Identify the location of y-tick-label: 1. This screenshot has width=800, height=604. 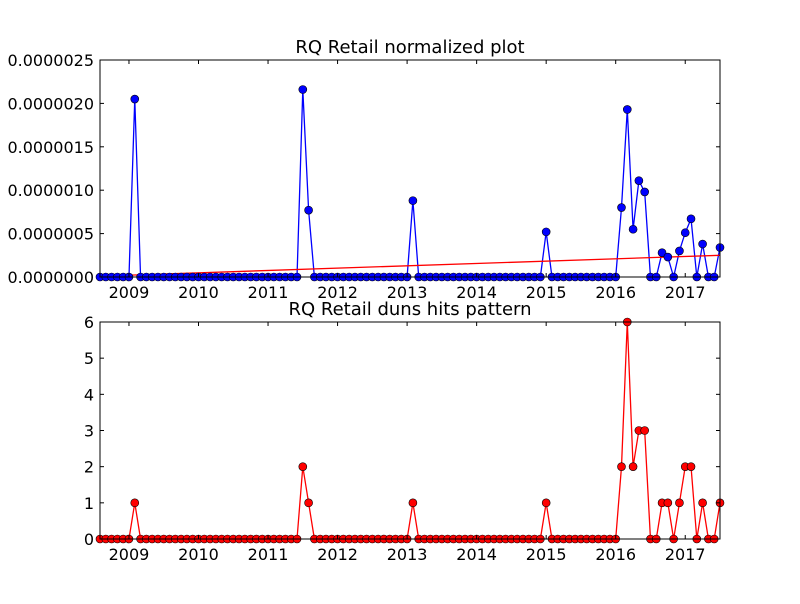
(89, 503).